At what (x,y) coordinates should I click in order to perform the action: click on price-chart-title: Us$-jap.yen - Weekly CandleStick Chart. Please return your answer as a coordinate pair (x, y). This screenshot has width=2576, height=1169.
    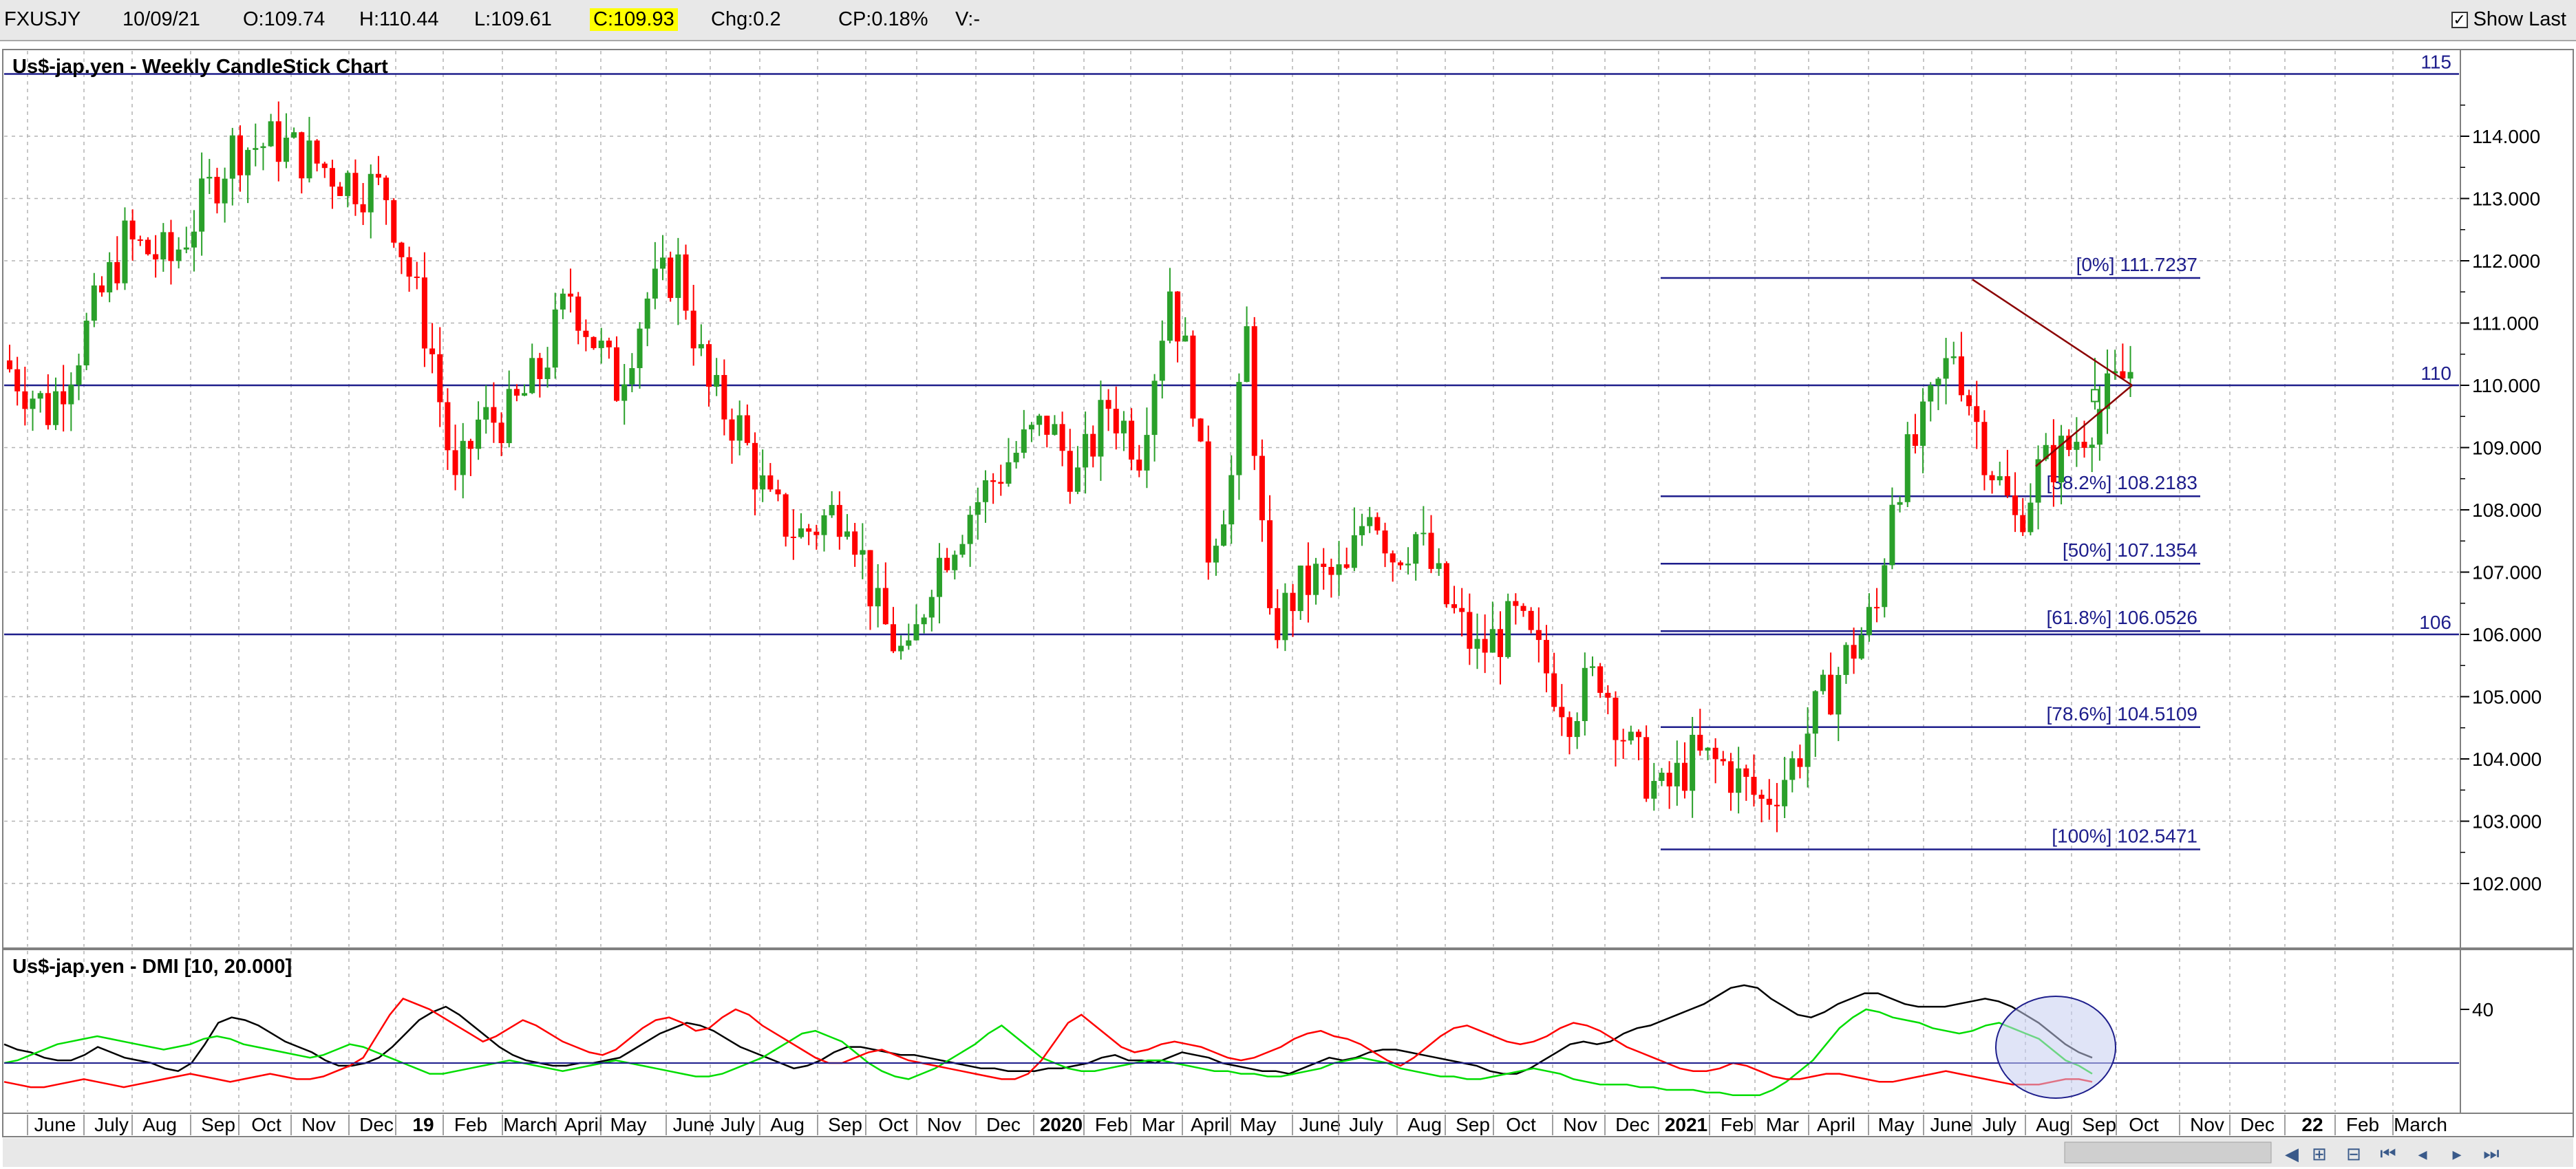
    Looking at the image, I should click on (200, 67).